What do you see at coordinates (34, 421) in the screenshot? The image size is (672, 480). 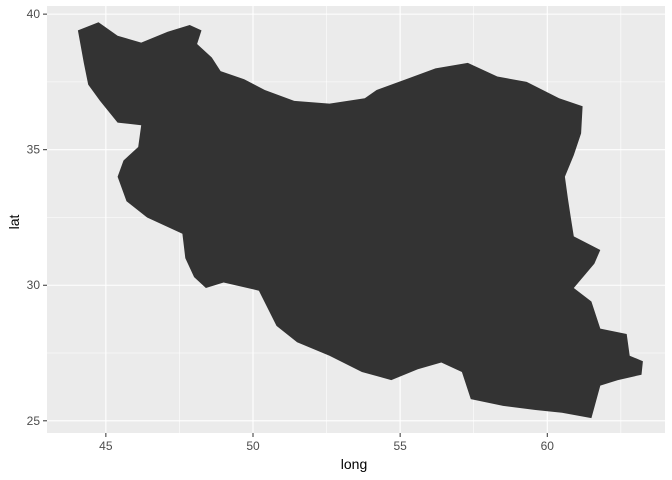 I see `y-tick-label: 25` at bounding box center [34, 421].